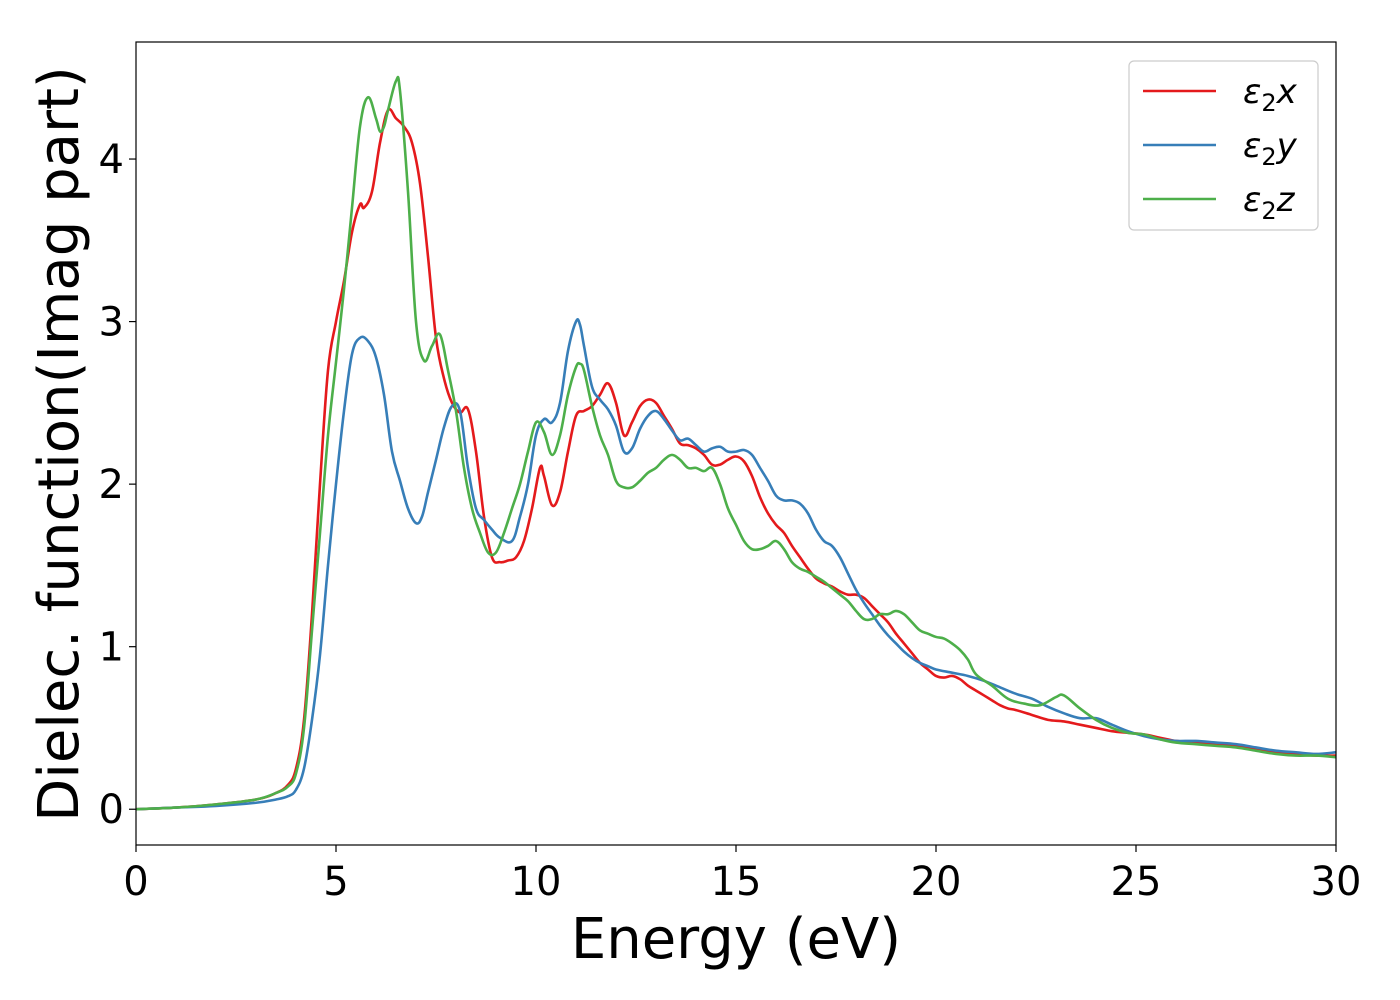 This screenshot has width=1400, height=1000. What do you see at coordinates (135, 882) in the screenshot?
I see `x-tick-label: 0` at bounding box center [135, 882].